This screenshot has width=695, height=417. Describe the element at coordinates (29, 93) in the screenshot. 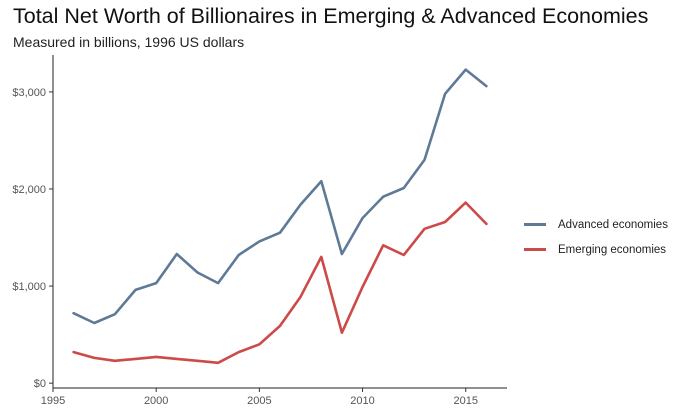

I see `y-tick-label: $3,000` at that location.